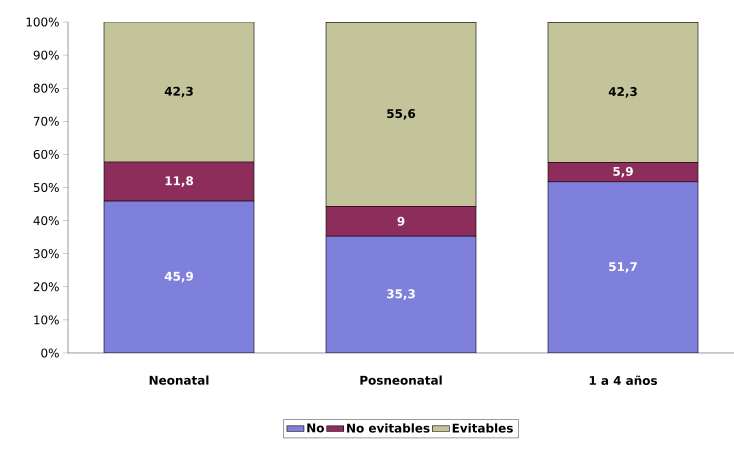 This screenshot has width=734, height=460. Describe the element at coordinates (46, 287) in the screenshot. I see `y-tick-label: 20%` at that location.